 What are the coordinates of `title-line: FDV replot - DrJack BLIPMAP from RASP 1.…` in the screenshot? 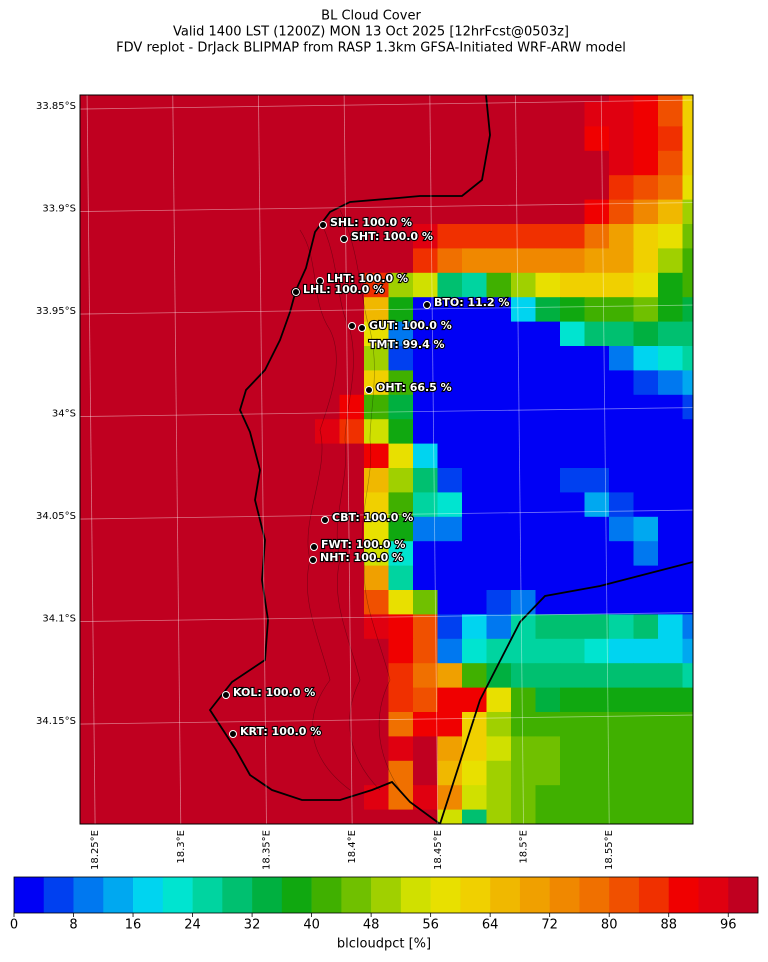 It's located at (371, 48).